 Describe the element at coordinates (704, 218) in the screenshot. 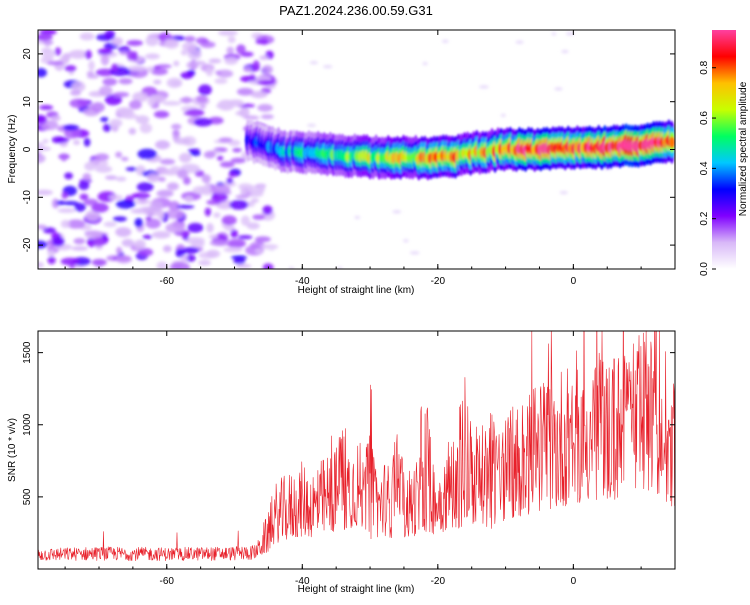

I see `colorbar-tick-label: 0.2` at that location.